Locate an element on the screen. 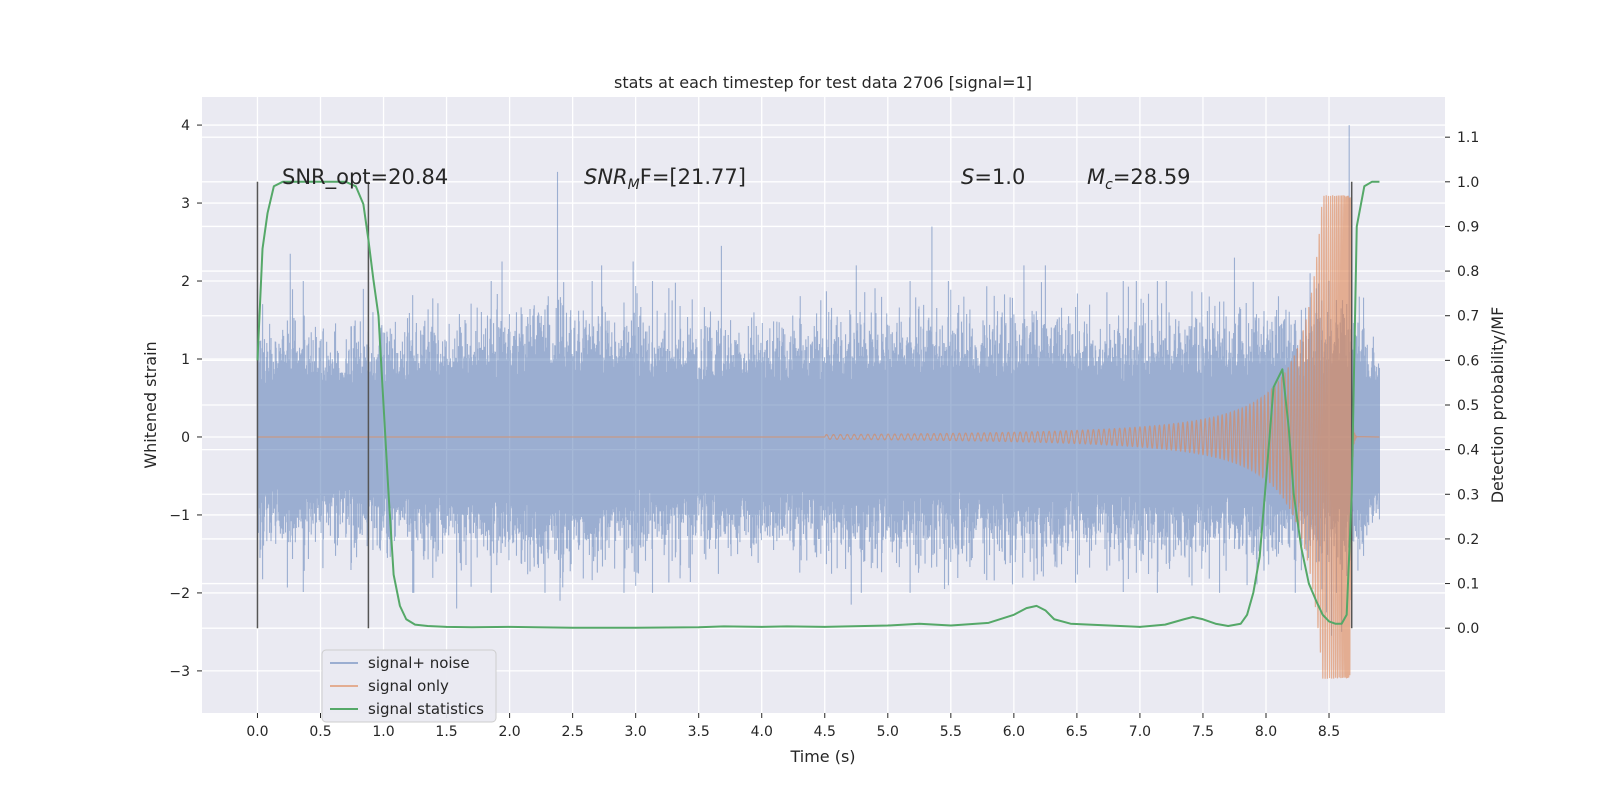 The height and width of the screenshot is (804, 1600). x-tick-label: 0.5 is located at coordinates (320, 732).